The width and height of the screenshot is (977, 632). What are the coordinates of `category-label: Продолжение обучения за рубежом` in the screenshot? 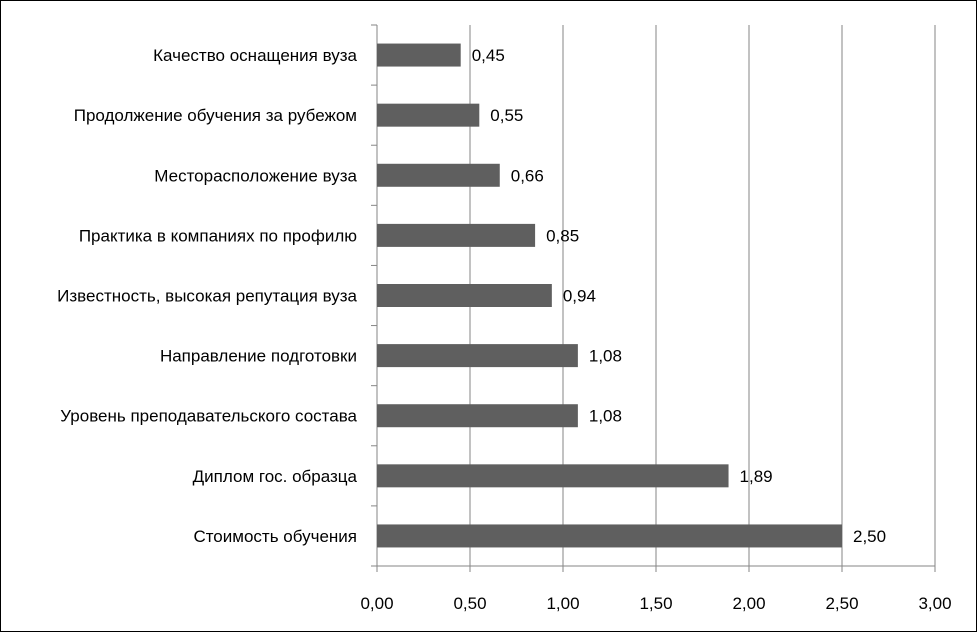 It's located at (215, 115).